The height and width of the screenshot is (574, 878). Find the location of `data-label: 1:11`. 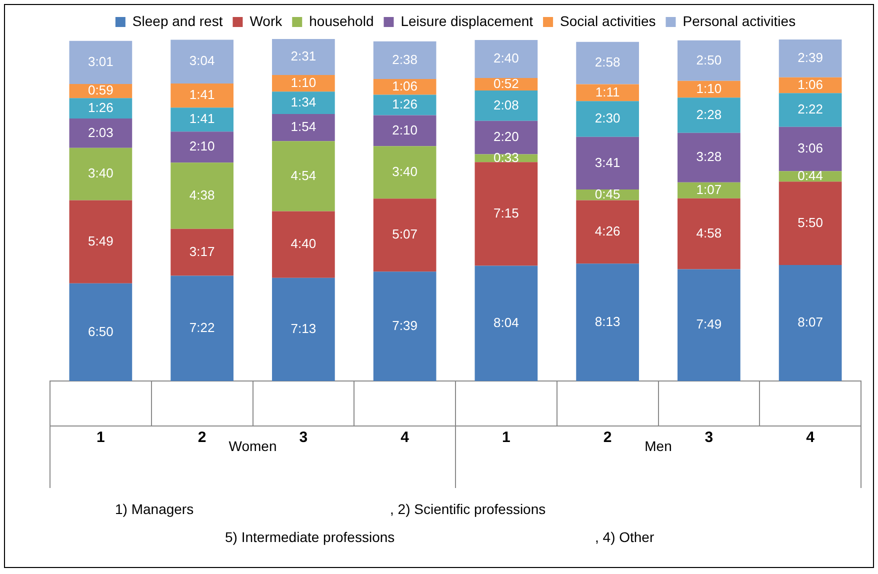

data-label: 1:11 is located at coordinates (607, 92).